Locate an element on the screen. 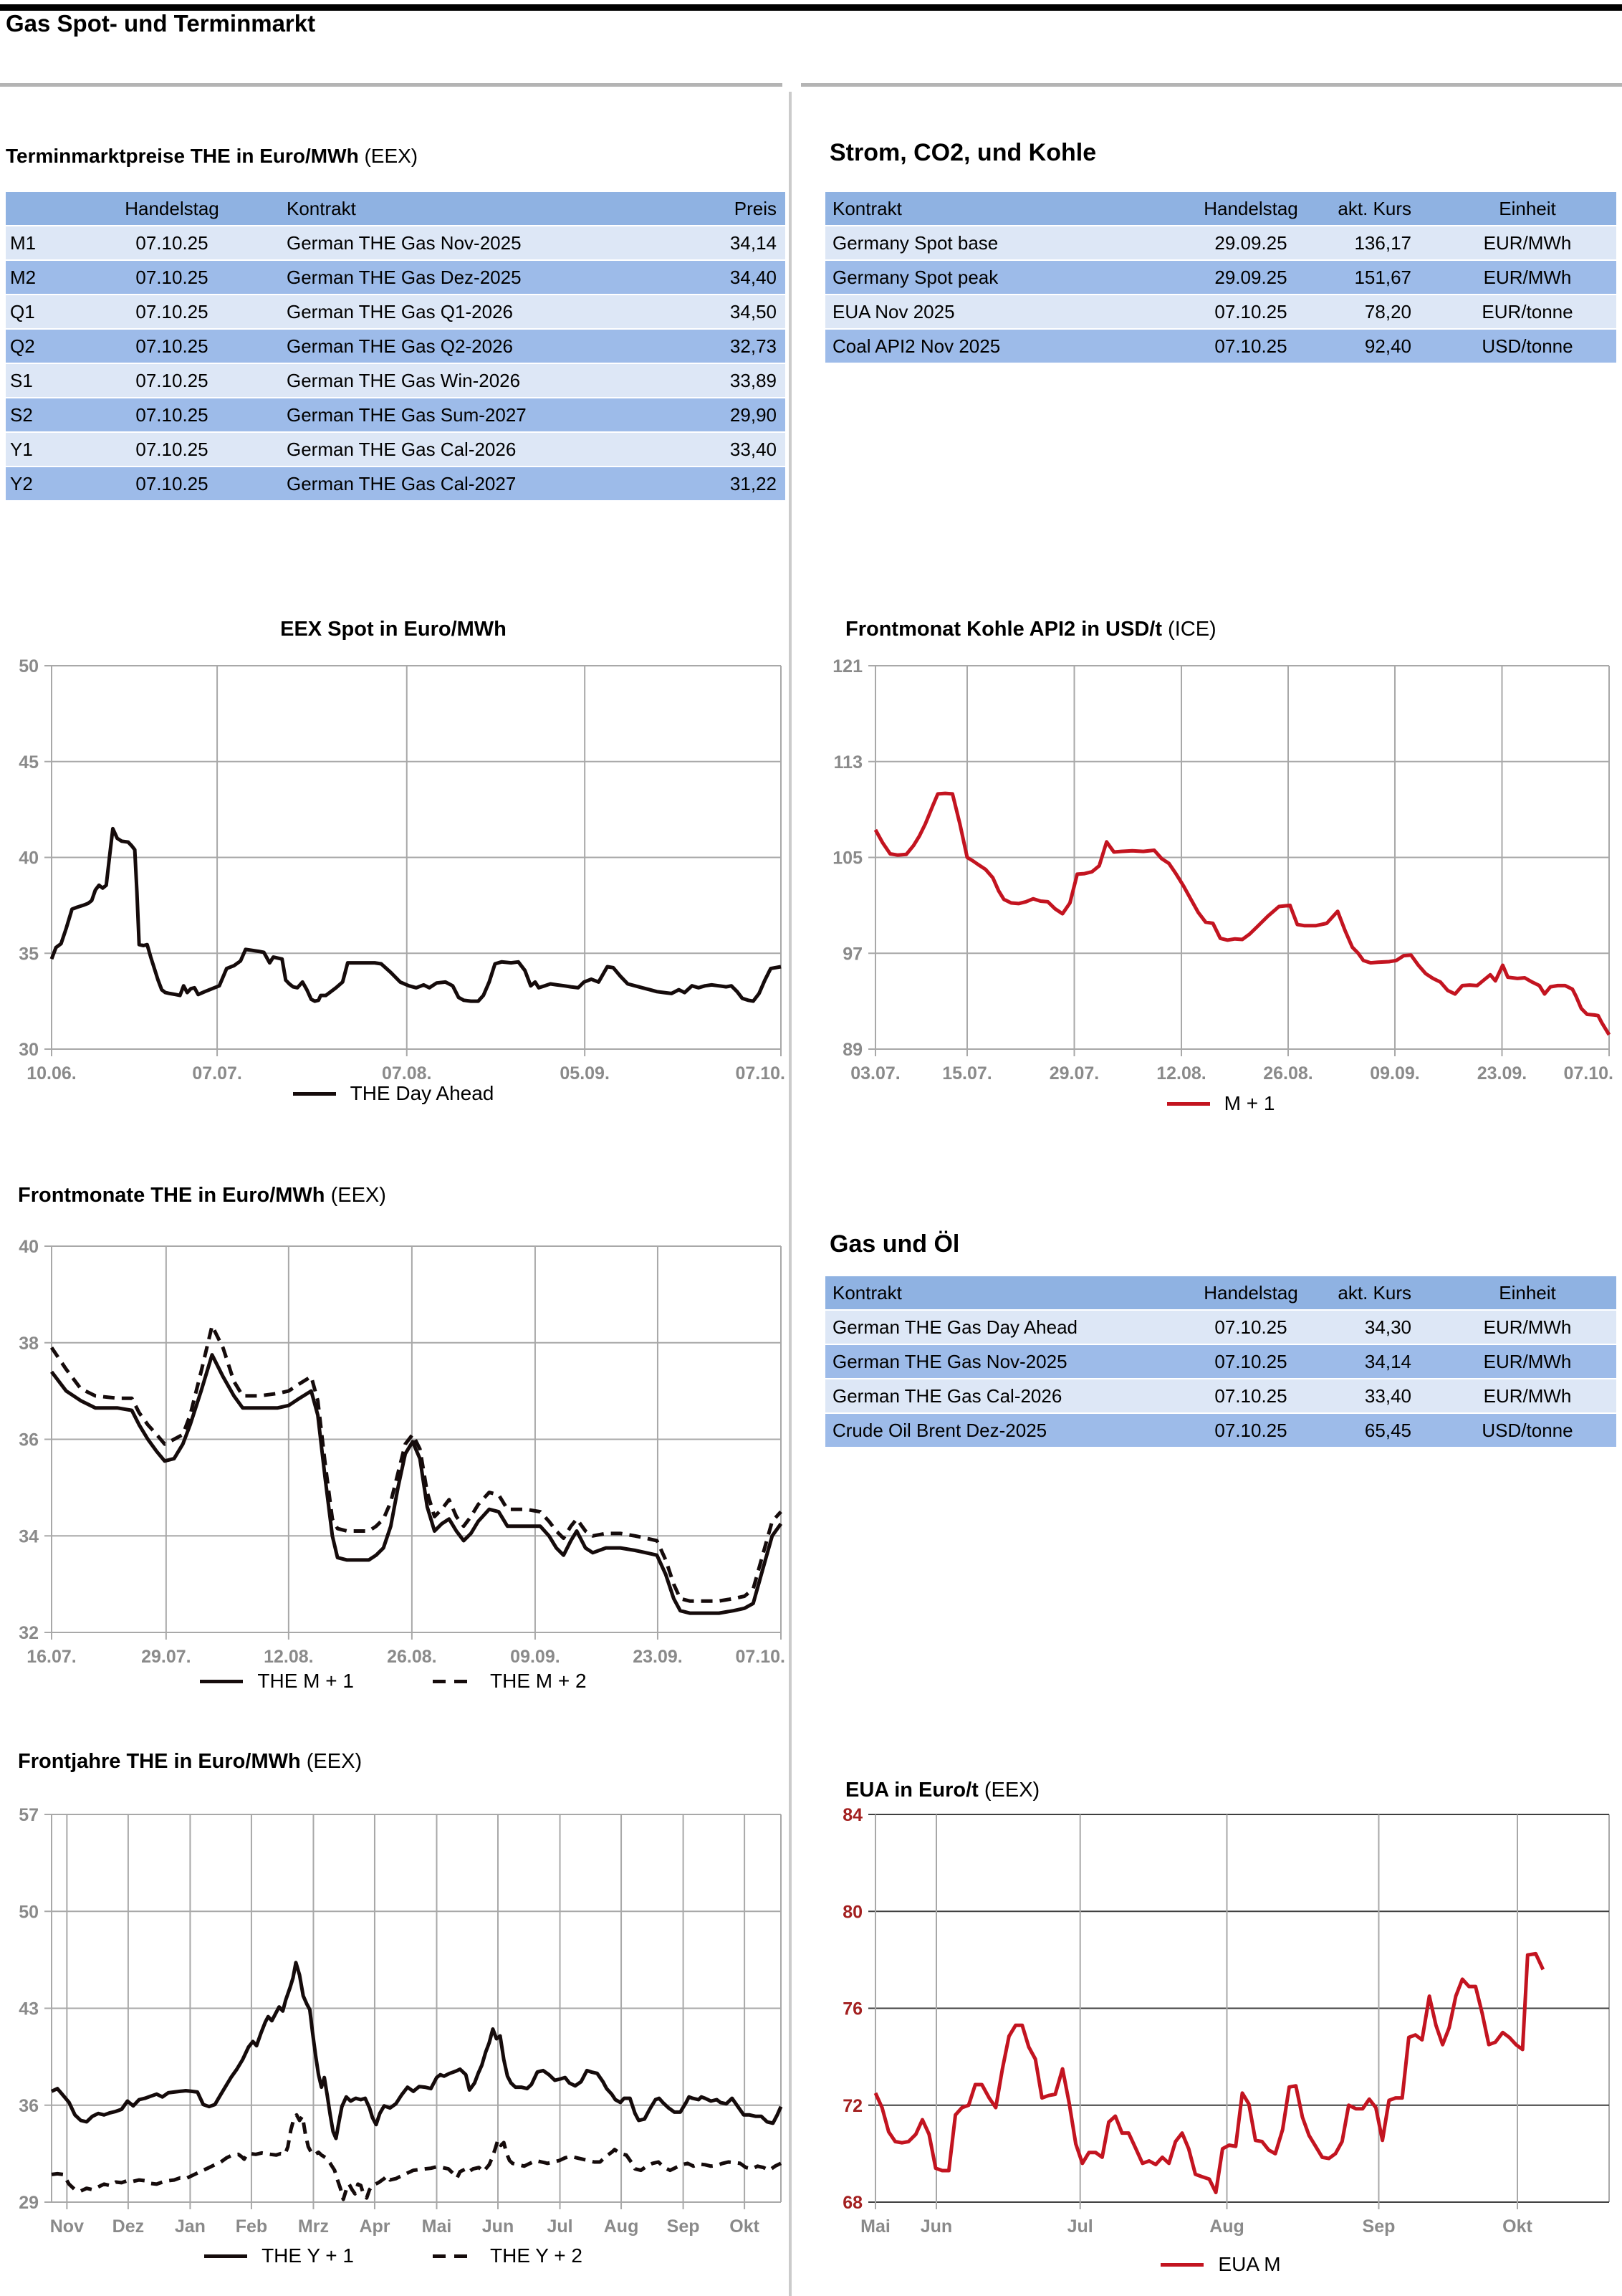  table-cell: German THE Gas Q1-2026 is located at coordinates (400, 311).